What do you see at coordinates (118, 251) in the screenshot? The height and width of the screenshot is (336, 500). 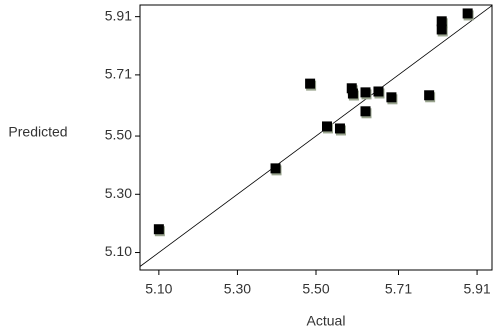 I see `y-tick-label: 5.10` at bounding box center [118, 251].